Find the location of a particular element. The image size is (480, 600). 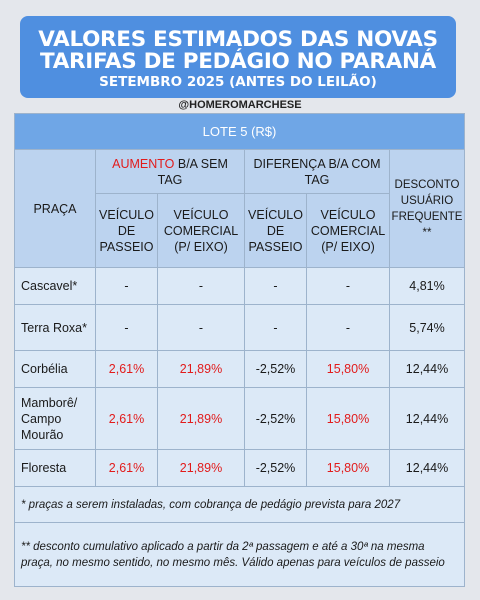

title-line-2: TARIFAS DE PEDÁGIO NO PARANÁ is located at coordinates (238, 61).